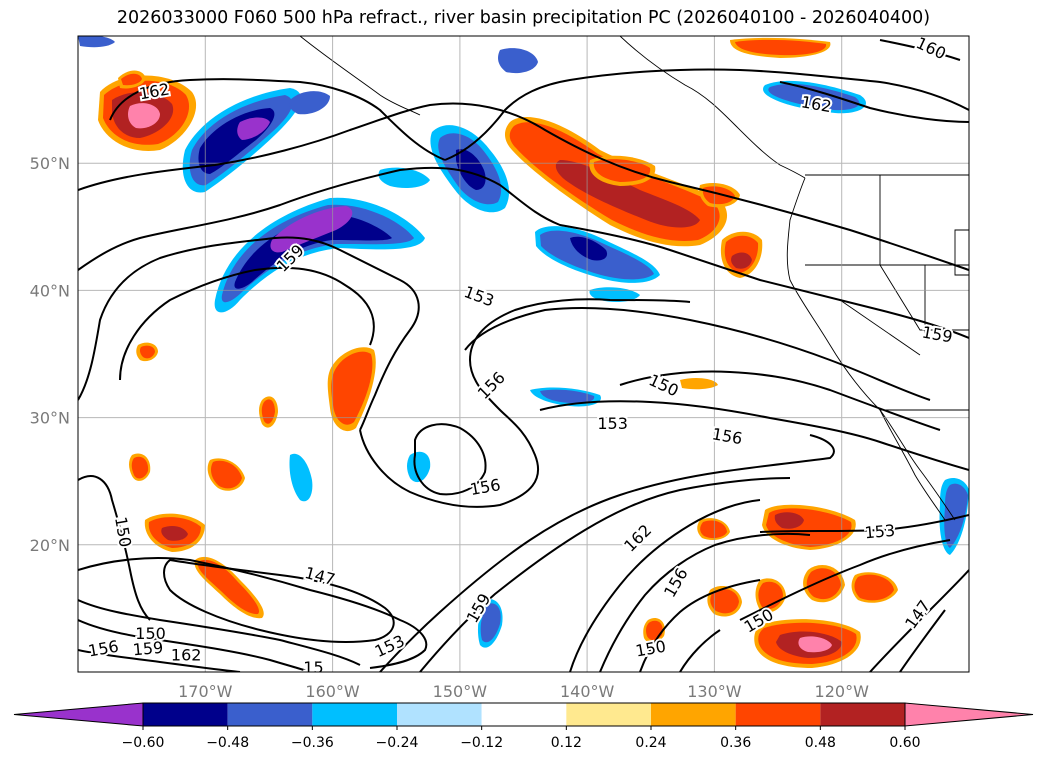 The image size is (1047, 765). I want to click on contour-label-text: 15, so click(313, 667).